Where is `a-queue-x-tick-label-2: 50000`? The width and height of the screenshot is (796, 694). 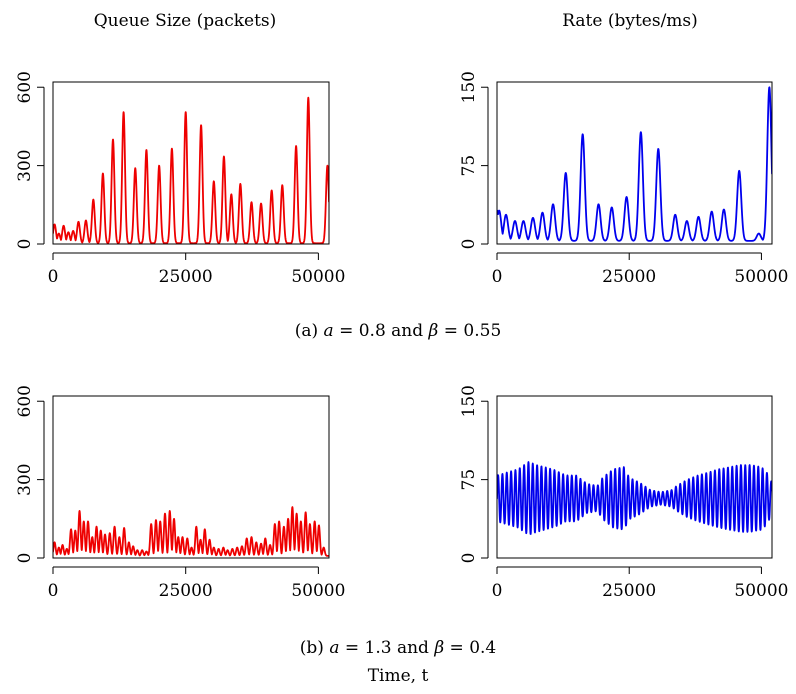
a-queue-x-tick-label-2: 50000 is located at coordinates (318, 277).